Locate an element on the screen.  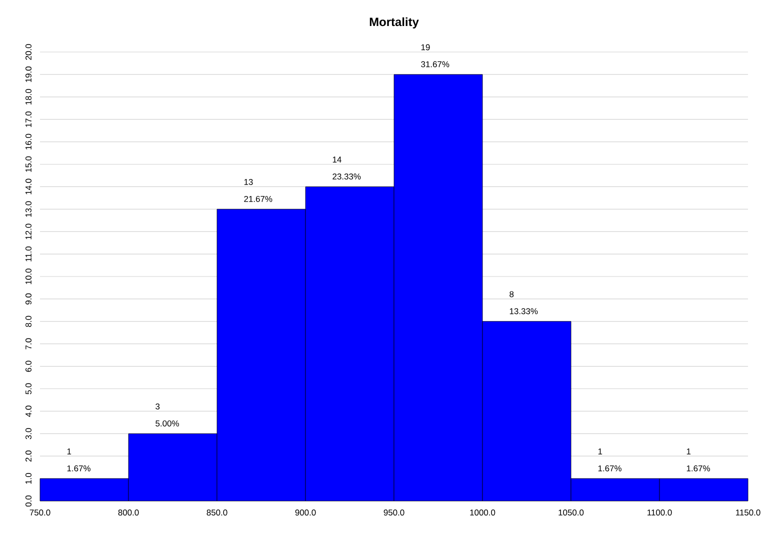
data-label: 14 is located at coordinates (337, 159).